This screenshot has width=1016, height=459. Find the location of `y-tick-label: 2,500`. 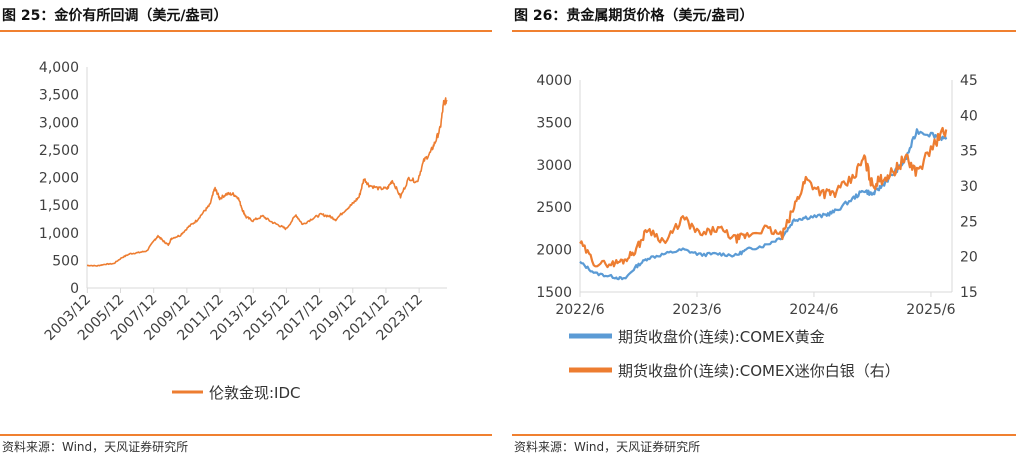

y-tick-label: 2,500 is located at coordinates (59, 151).